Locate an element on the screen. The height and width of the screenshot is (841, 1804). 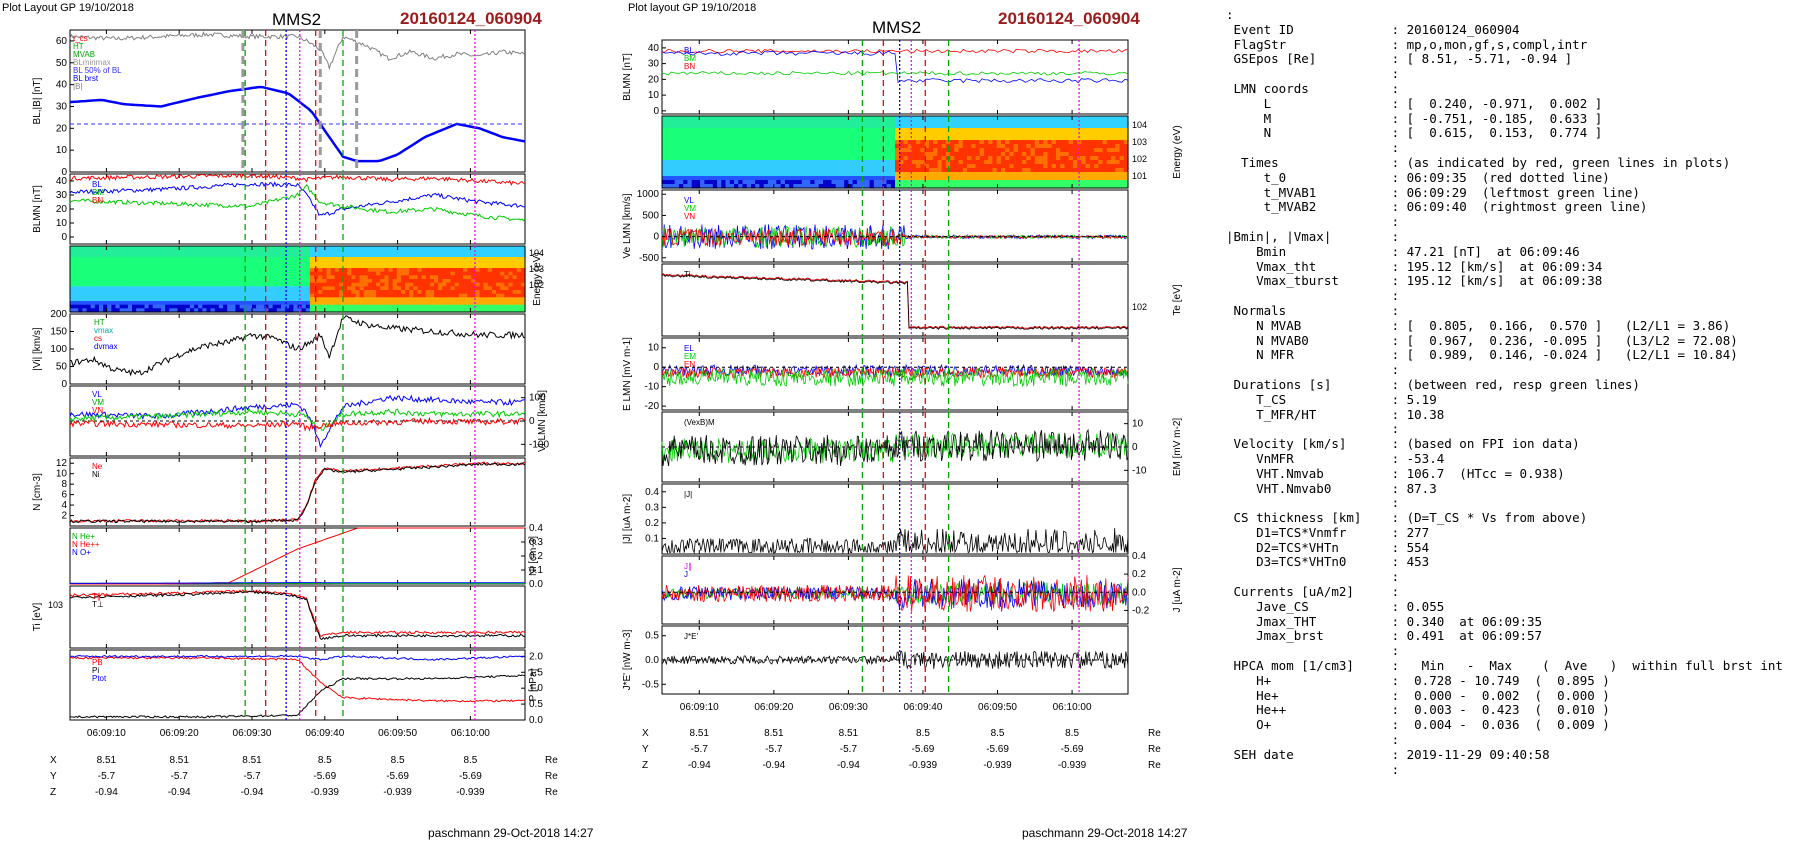
y-tick-label: 10 is located at coordinates (62, 150).